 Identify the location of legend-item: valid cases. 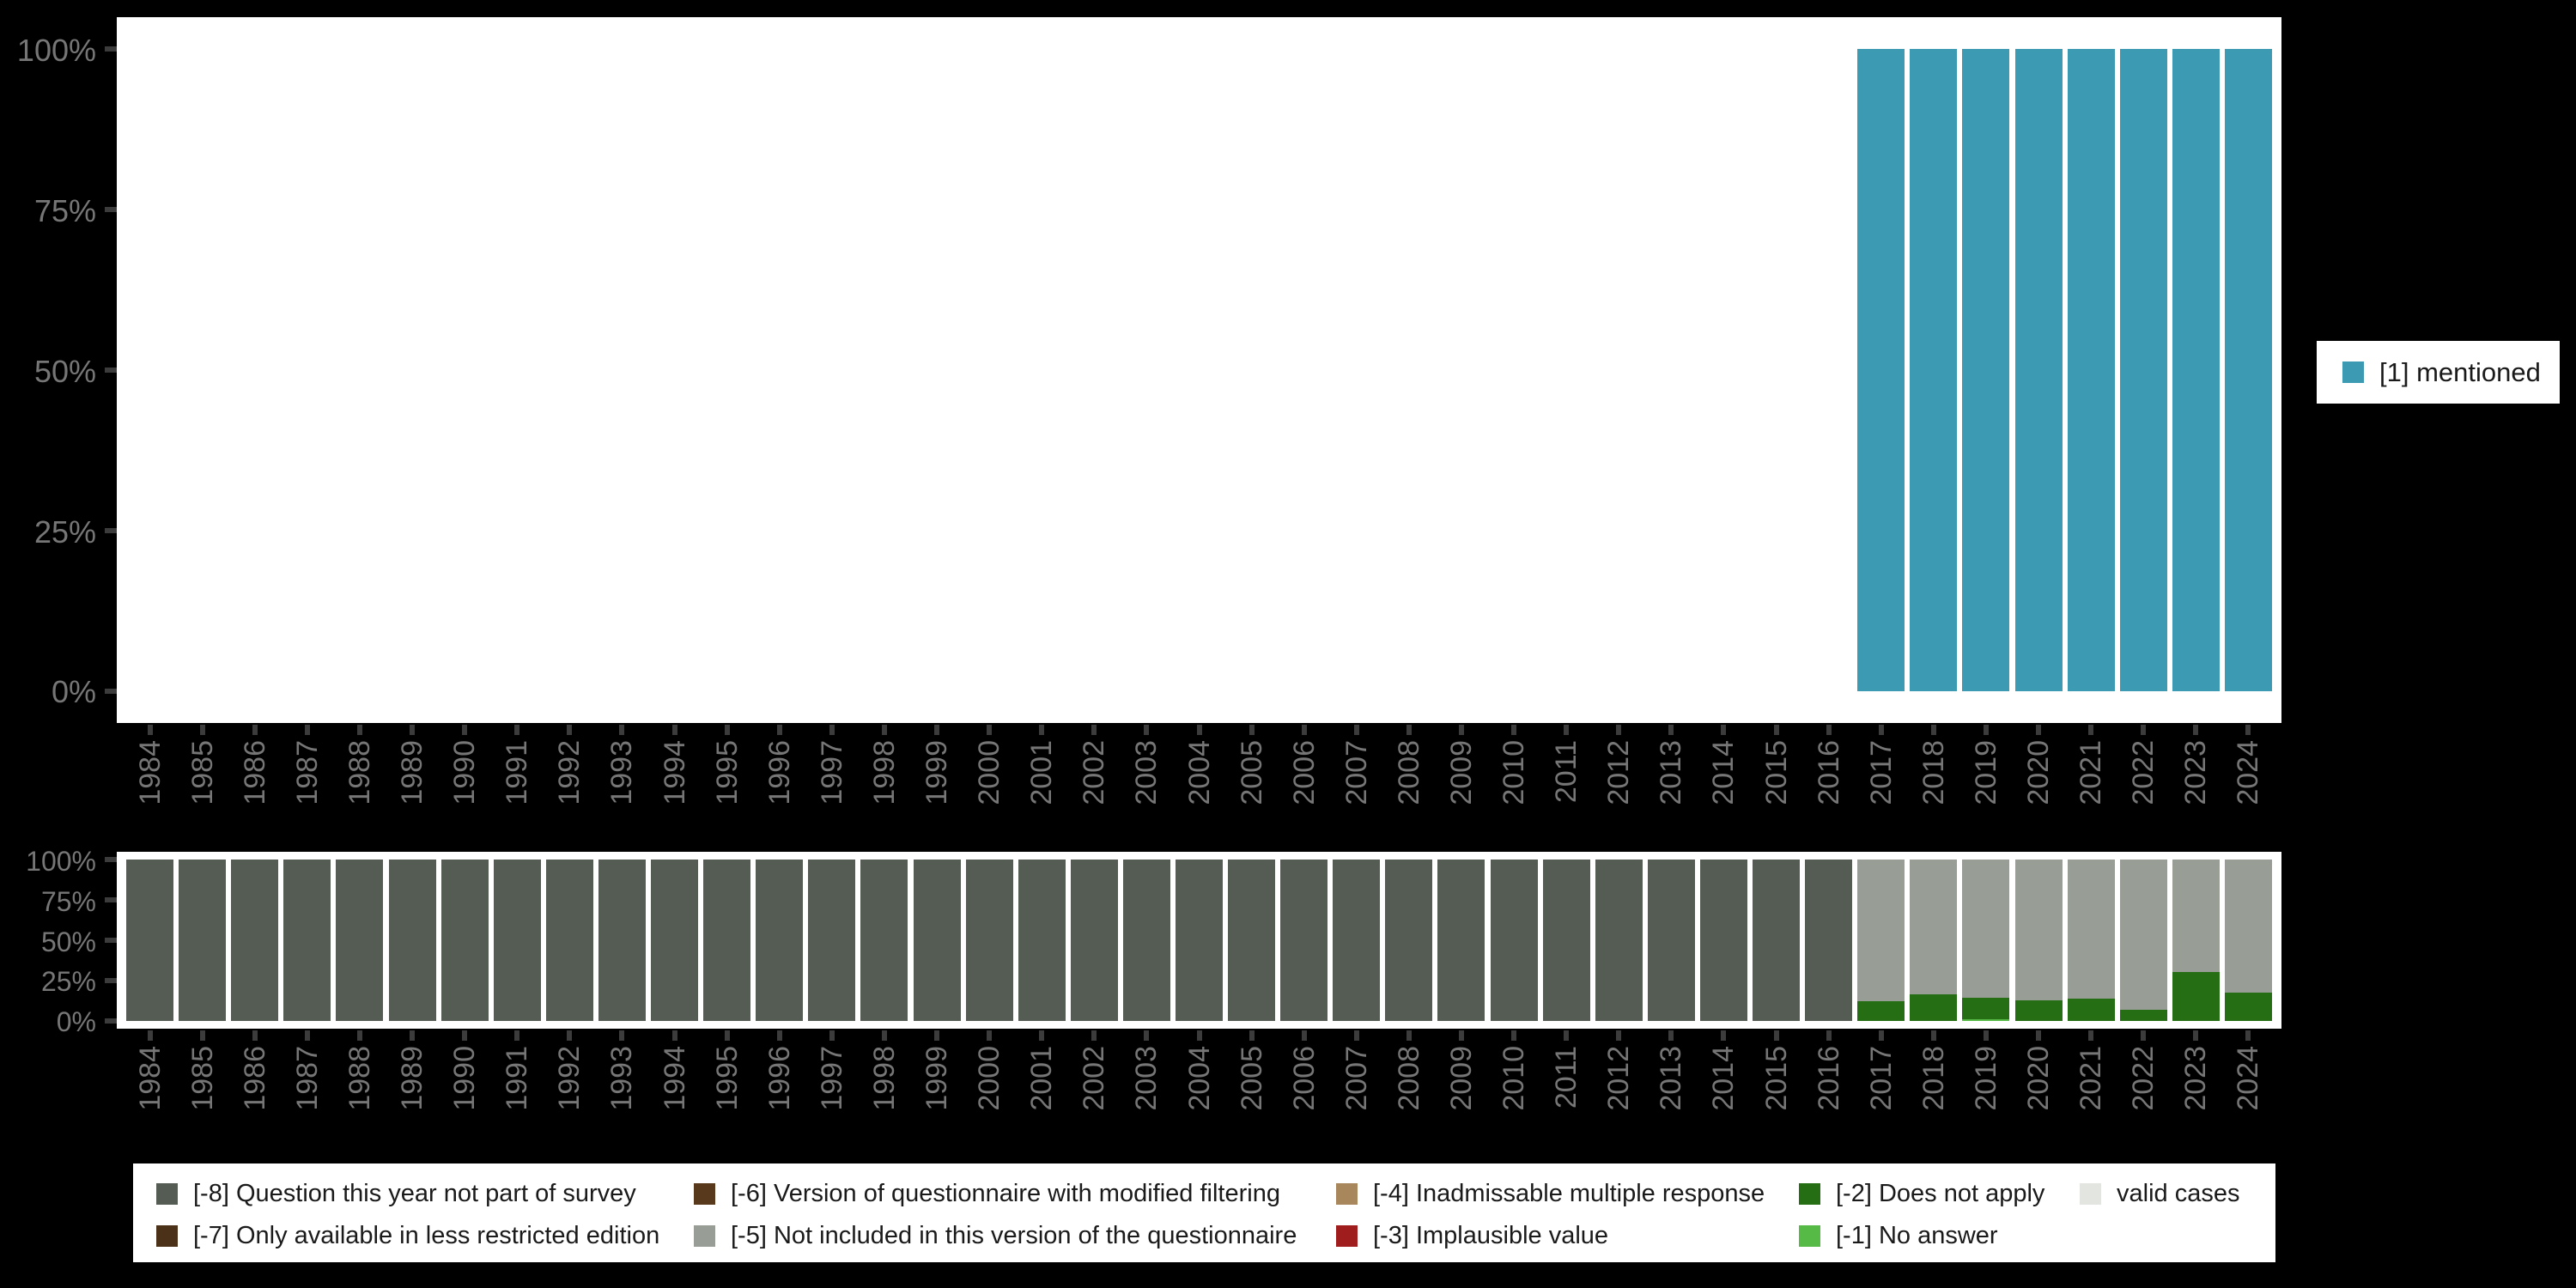
(2160, 1193).